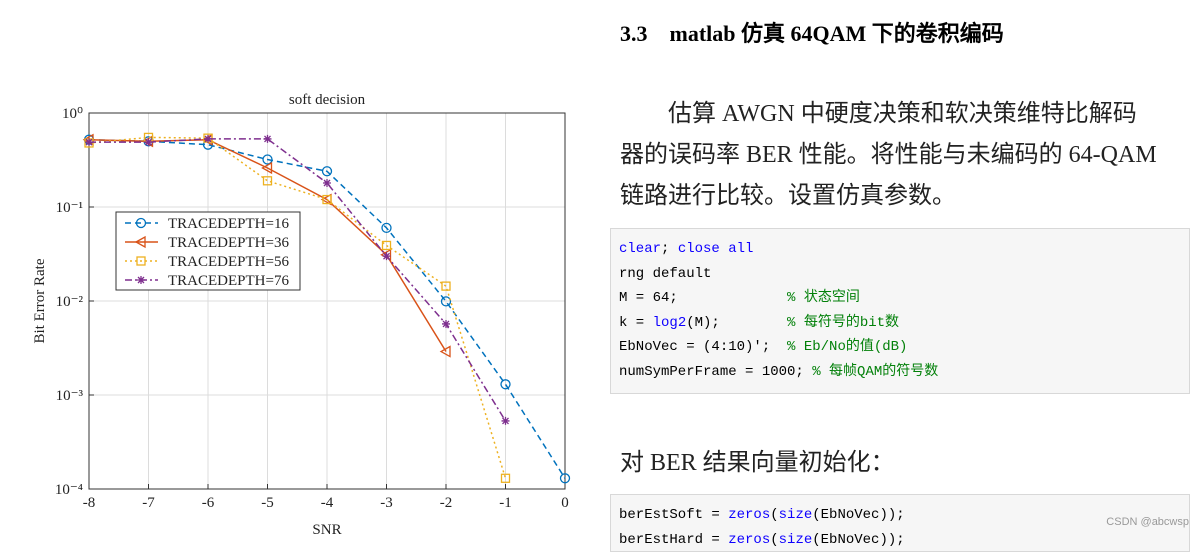 This screenshot has height=552, width=1203. I want to click on code-token: k =, so click(636, 322).